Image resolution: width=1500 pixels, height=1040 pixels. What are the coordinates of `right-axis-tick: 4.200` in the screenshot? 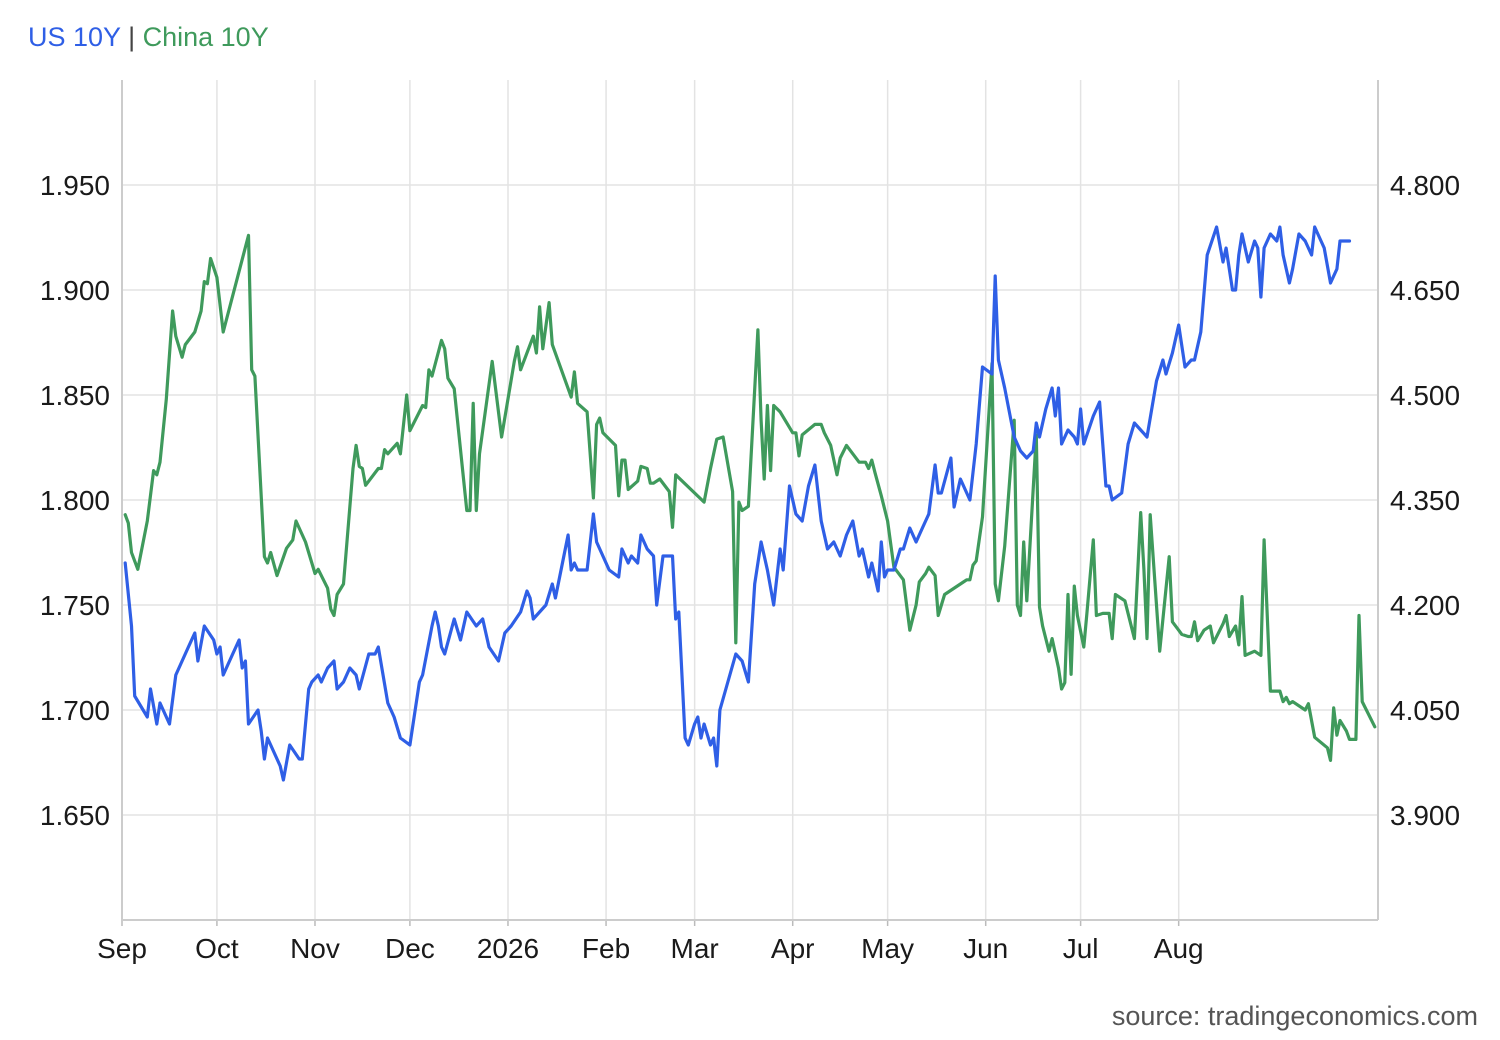 It's located at (1425, 605).